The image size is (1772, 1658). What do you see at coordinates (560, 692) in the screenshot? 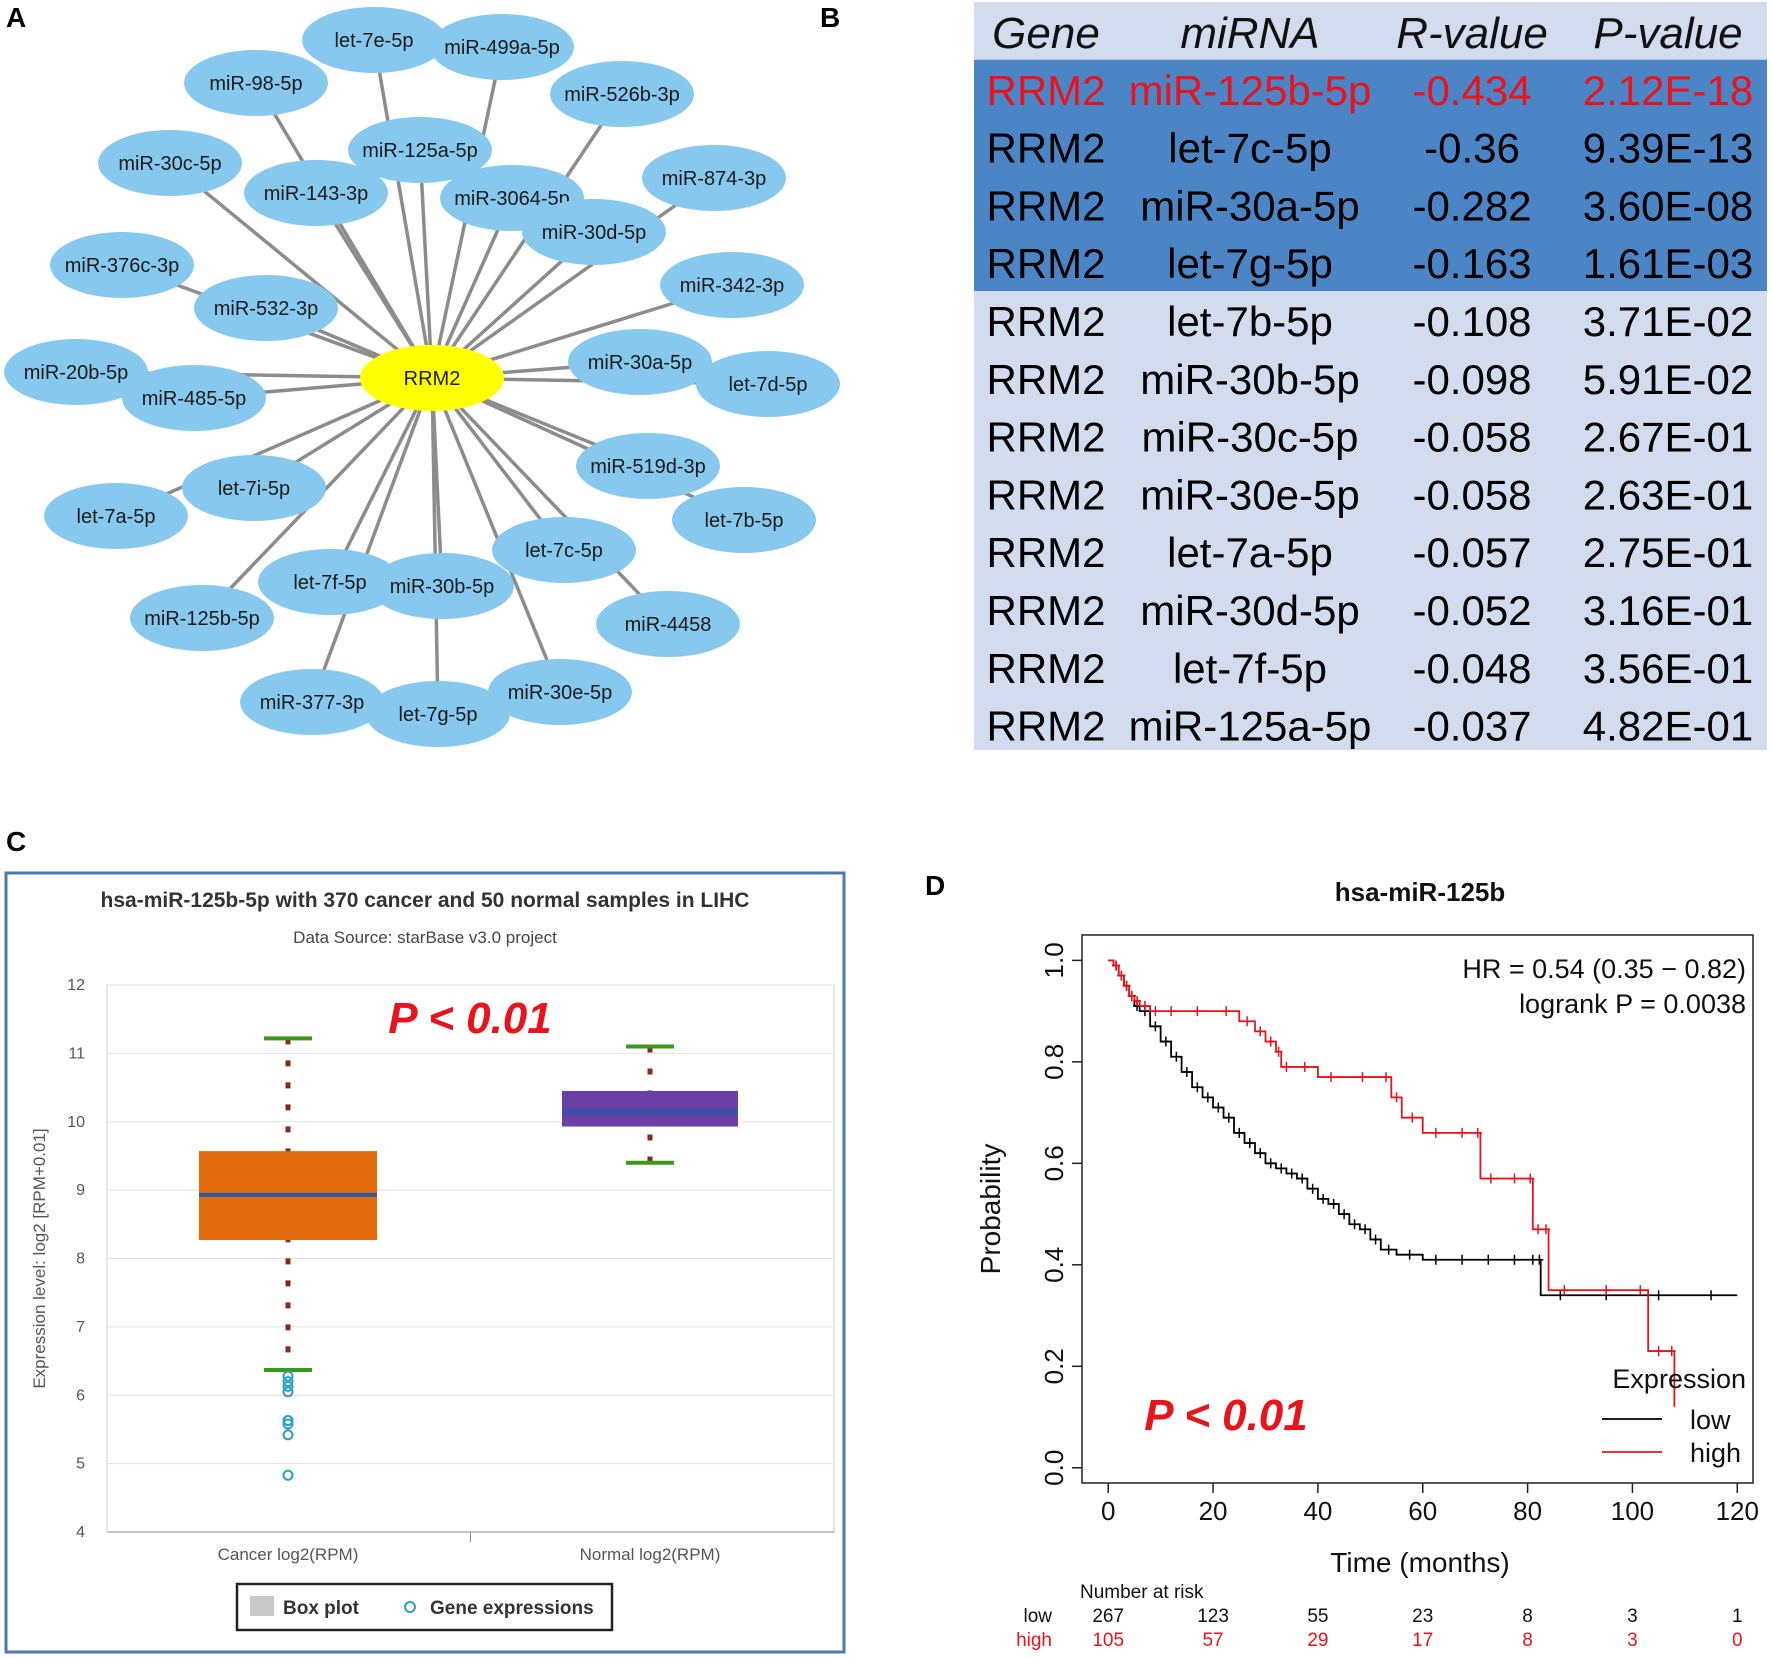
I see `node-miR-30e-5p` at bounding box center [560, 692].